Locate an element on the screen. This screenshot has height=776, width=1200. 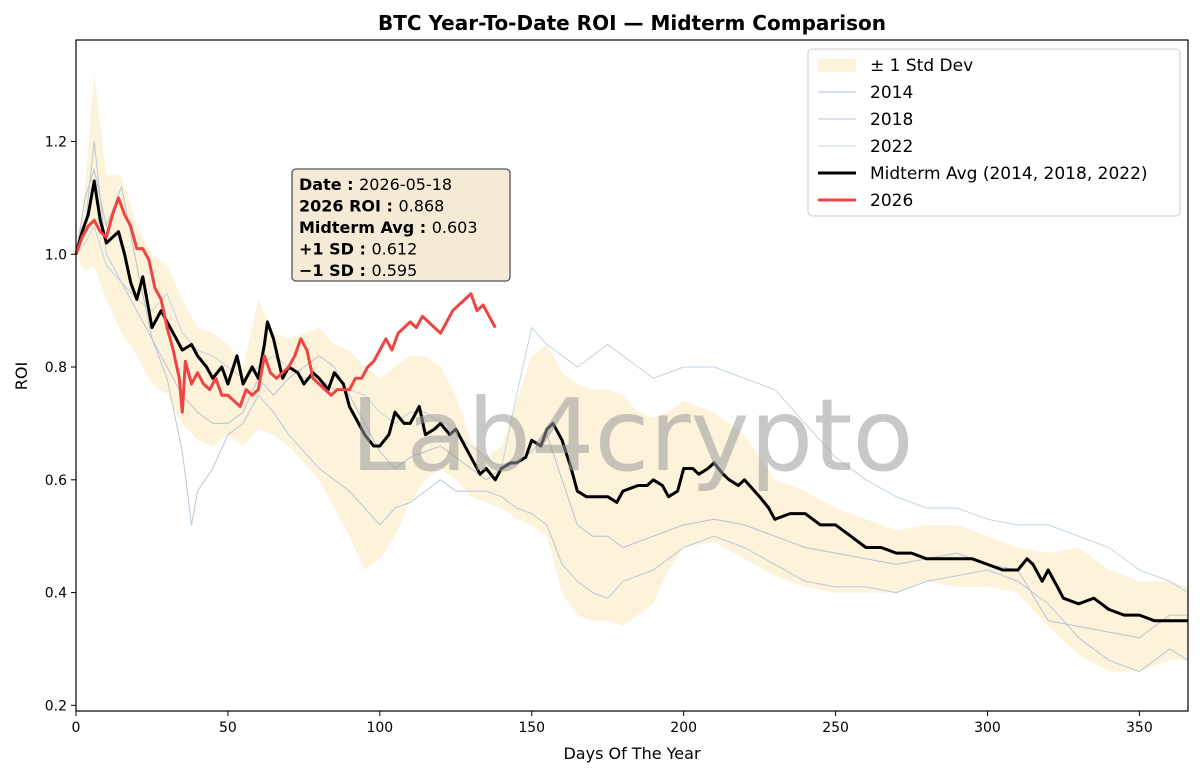
annotation-label: 2026 ROI : is located at coordinates (349, 206).